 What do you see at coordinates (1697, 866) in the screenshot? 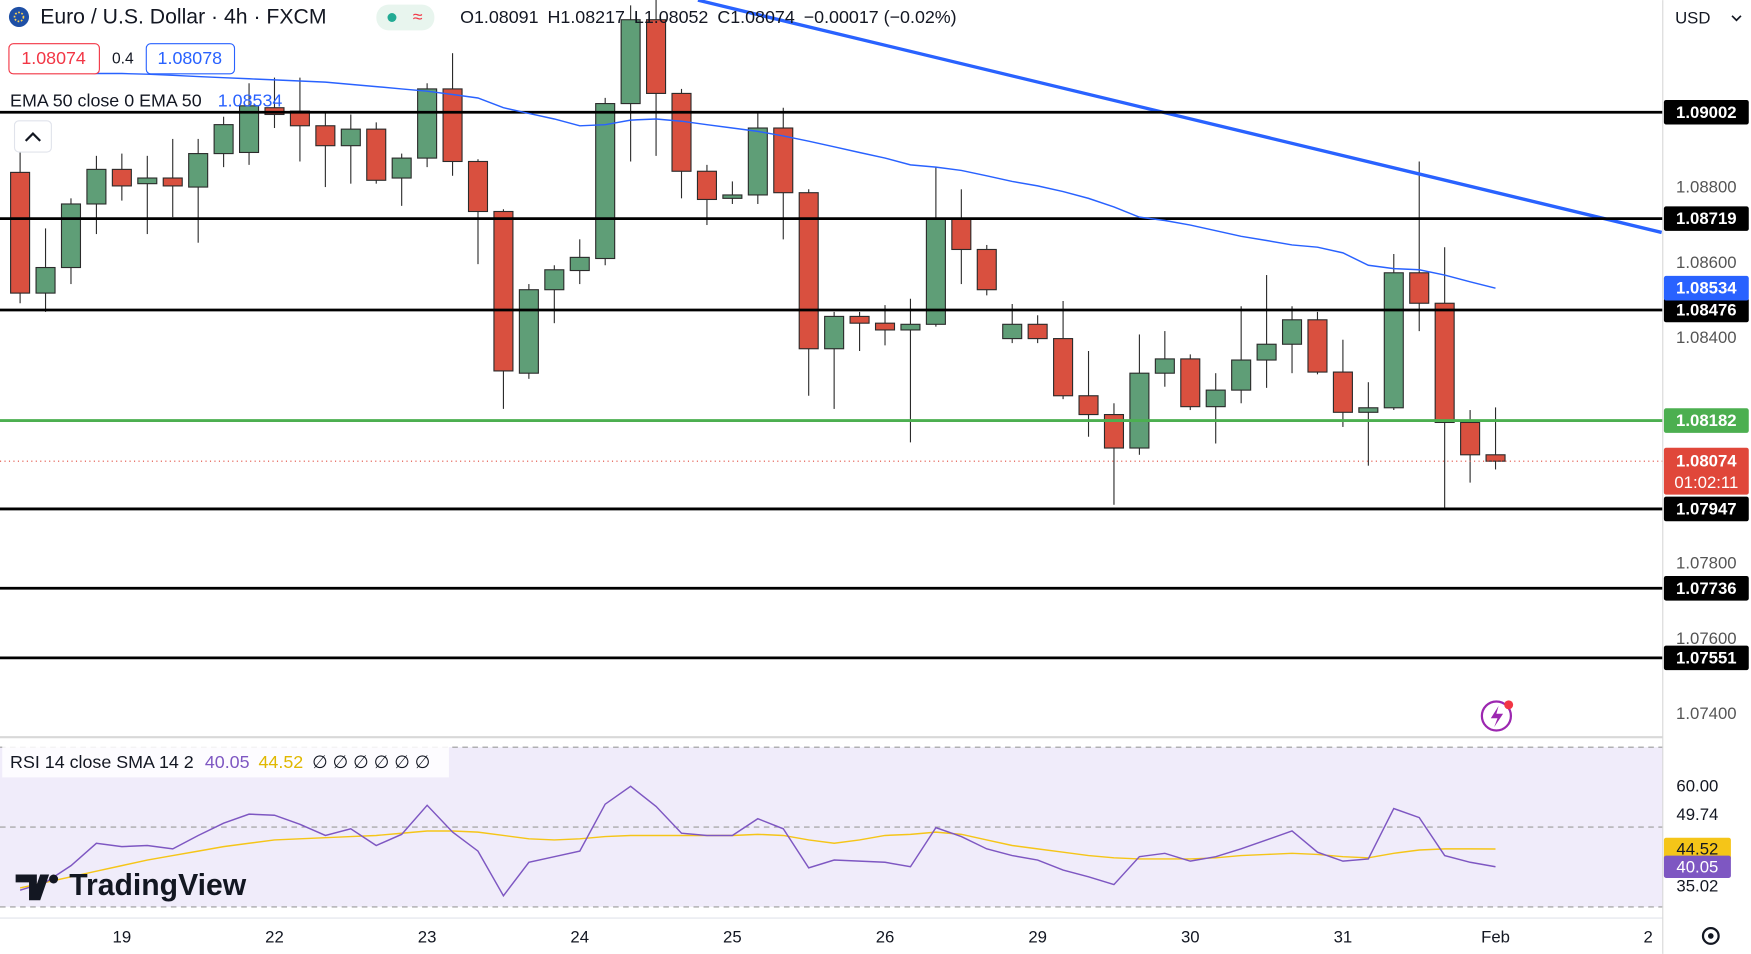
I see `rsi-label-bg` at bounding box center [1697, 866].